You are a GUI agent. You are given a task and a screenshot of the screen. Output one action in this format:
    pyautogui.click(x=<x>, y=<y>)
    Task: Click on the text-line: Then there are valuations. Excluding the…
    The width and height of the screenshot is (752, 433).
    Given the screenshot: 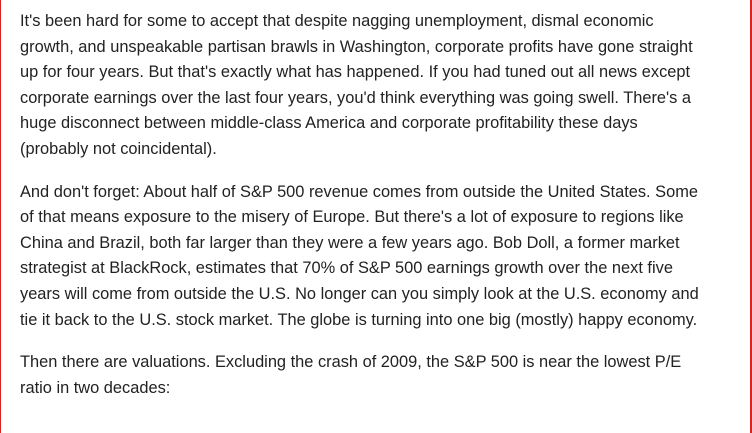 What is the action you would take?
    pyautogui.click(x=351, y=362)
    